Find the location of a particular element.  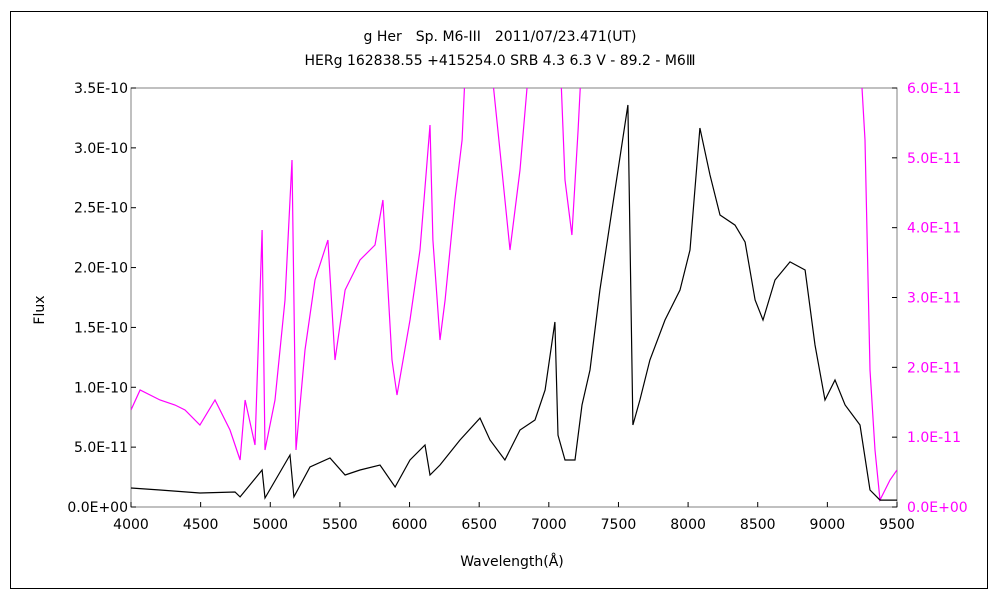

x-tick-label: 9000 is located at coordinates (828, 525).